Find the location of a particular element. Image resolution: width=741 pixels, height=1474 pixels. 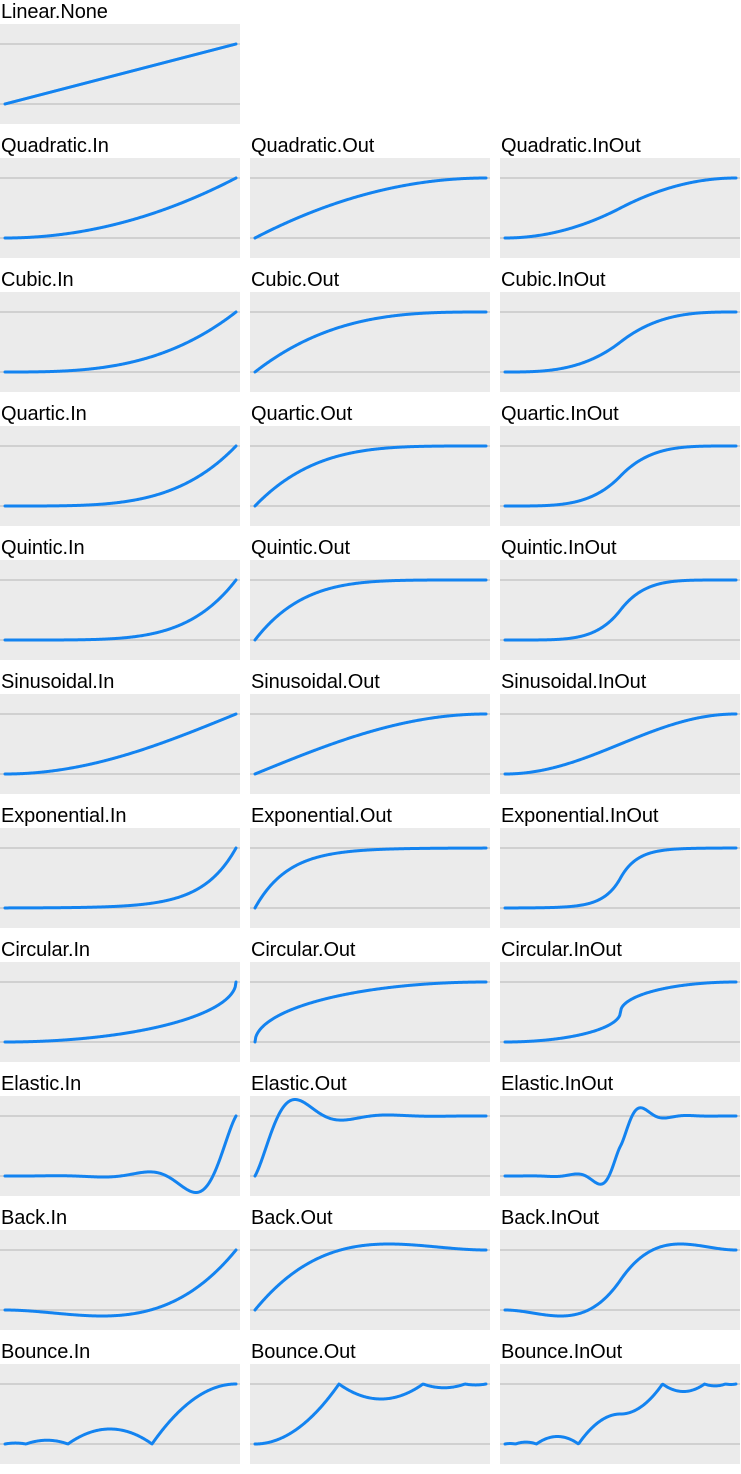

chart-quintic-out: Quintic.Out is located at coordinates (370, 603).